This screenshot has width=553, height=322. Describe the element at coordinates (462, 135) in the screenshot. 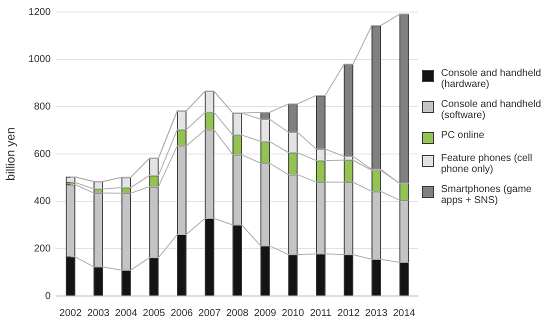

I see `legend-label: PC online` at that location.